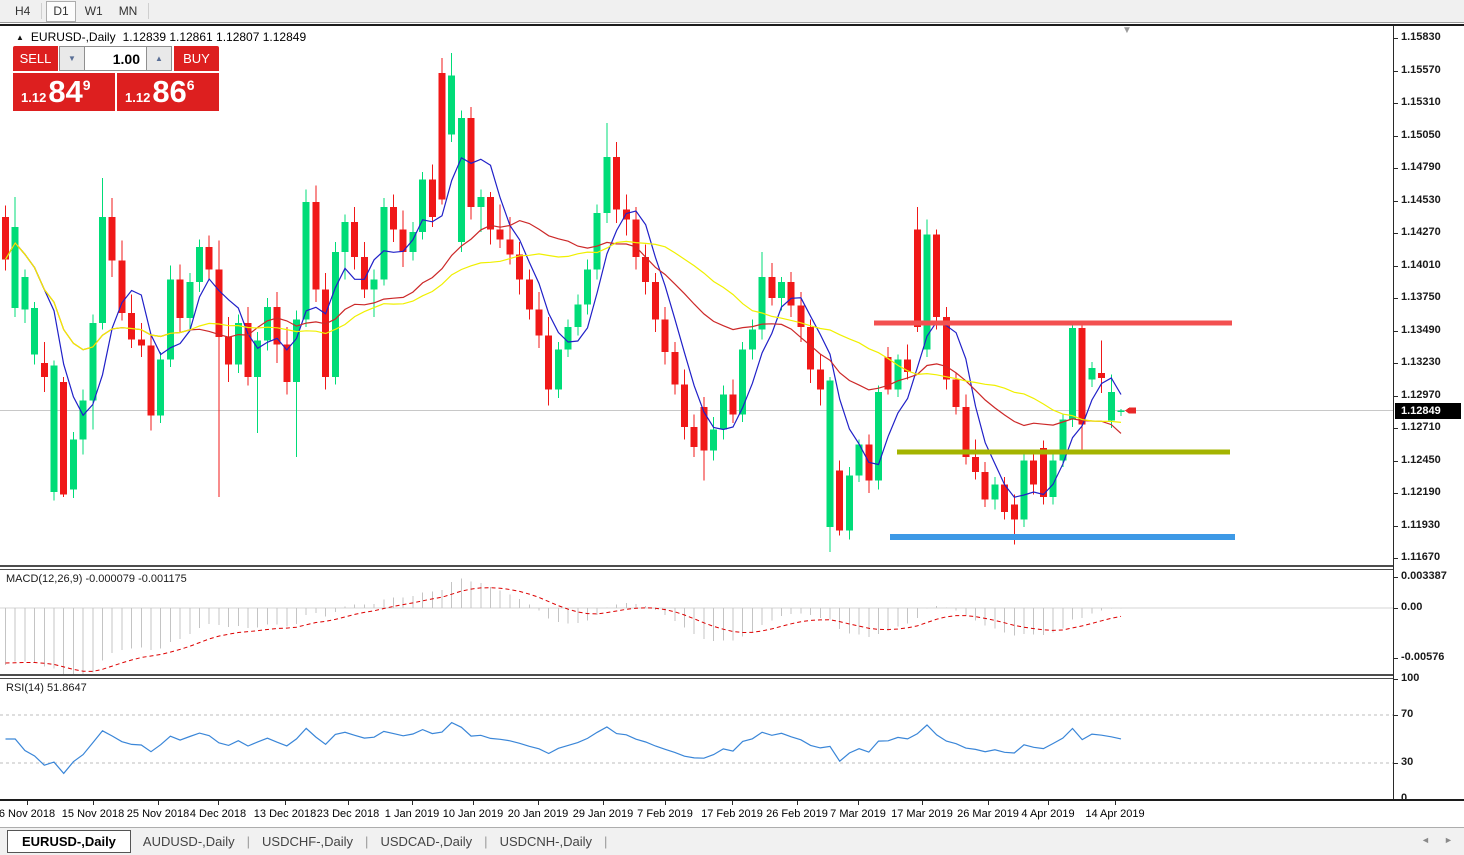 This screenshot has width=1464, height=855. What do you see at coordinates (1421, 297) in the screenshot?
I see `price-axis-label: 1.13750` at bounding box center [1421, 297].